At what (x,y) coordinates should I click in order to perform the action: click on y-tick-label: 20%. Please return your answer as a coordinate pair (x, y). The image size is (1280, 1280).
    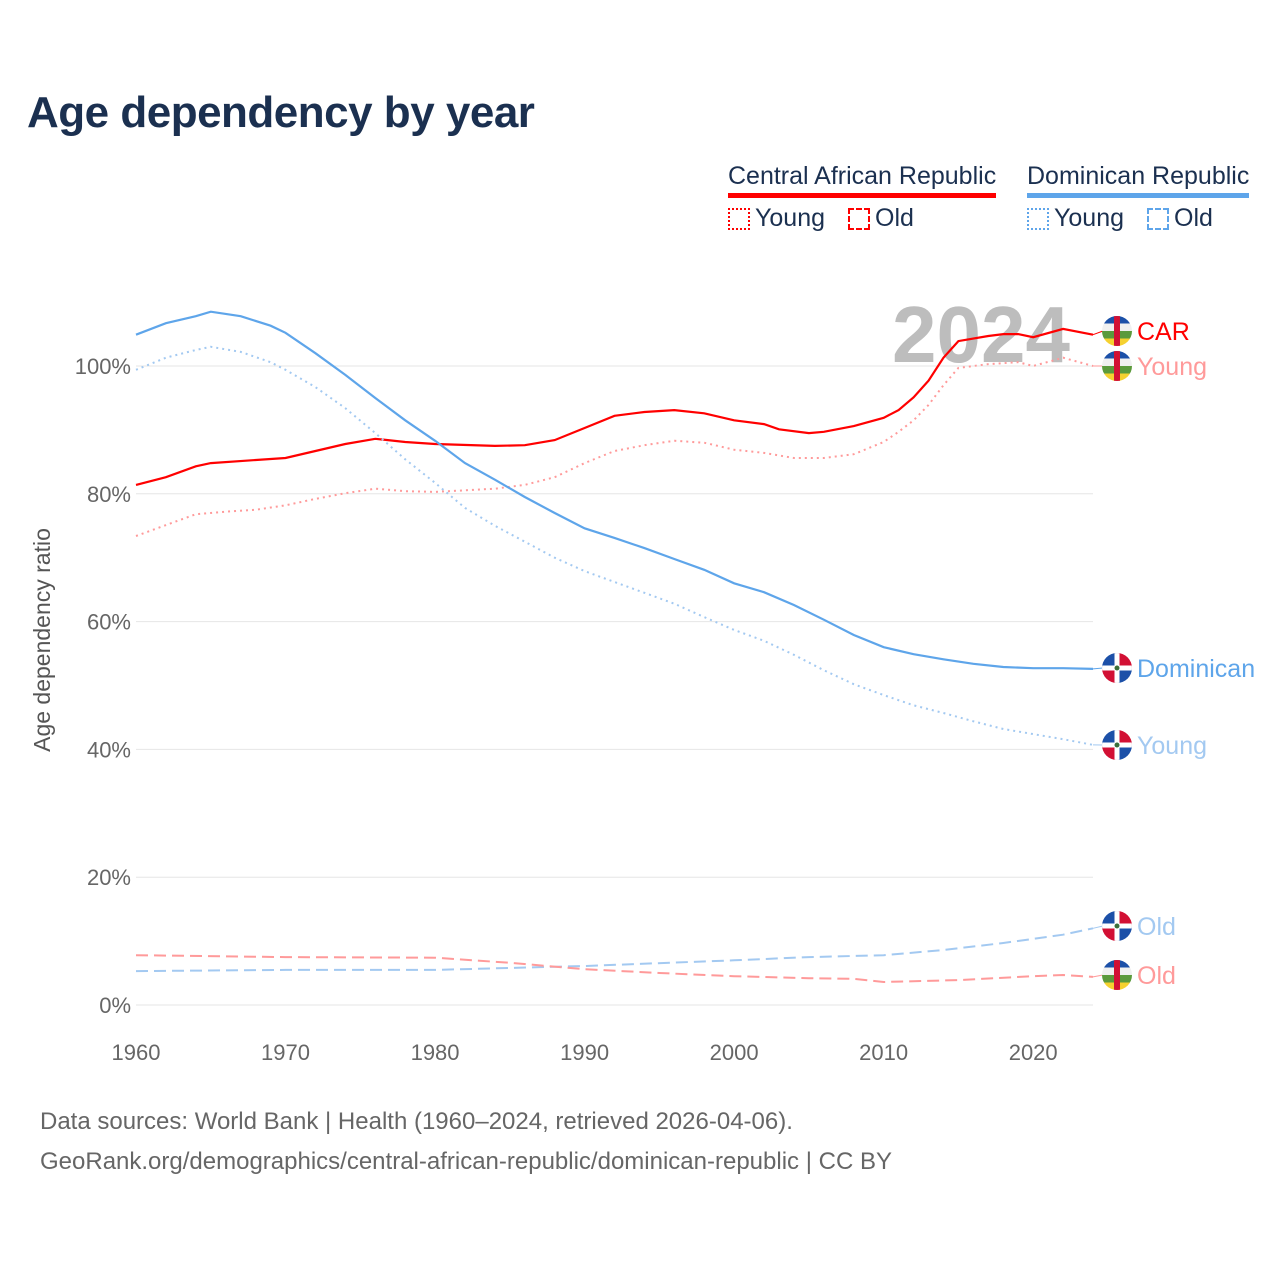
    Looking at the image, I should click on (109, 877).